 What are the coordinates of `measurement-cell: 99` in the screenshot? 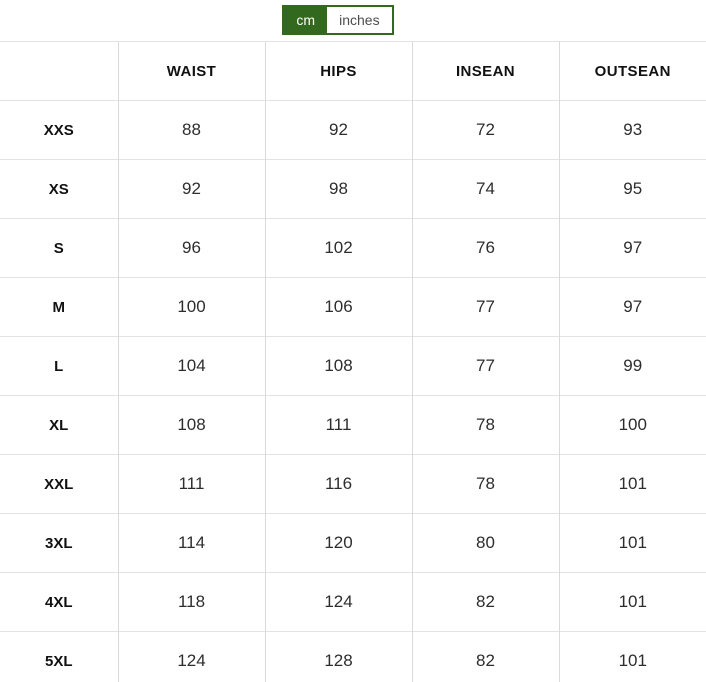 It's located at (632, 366).